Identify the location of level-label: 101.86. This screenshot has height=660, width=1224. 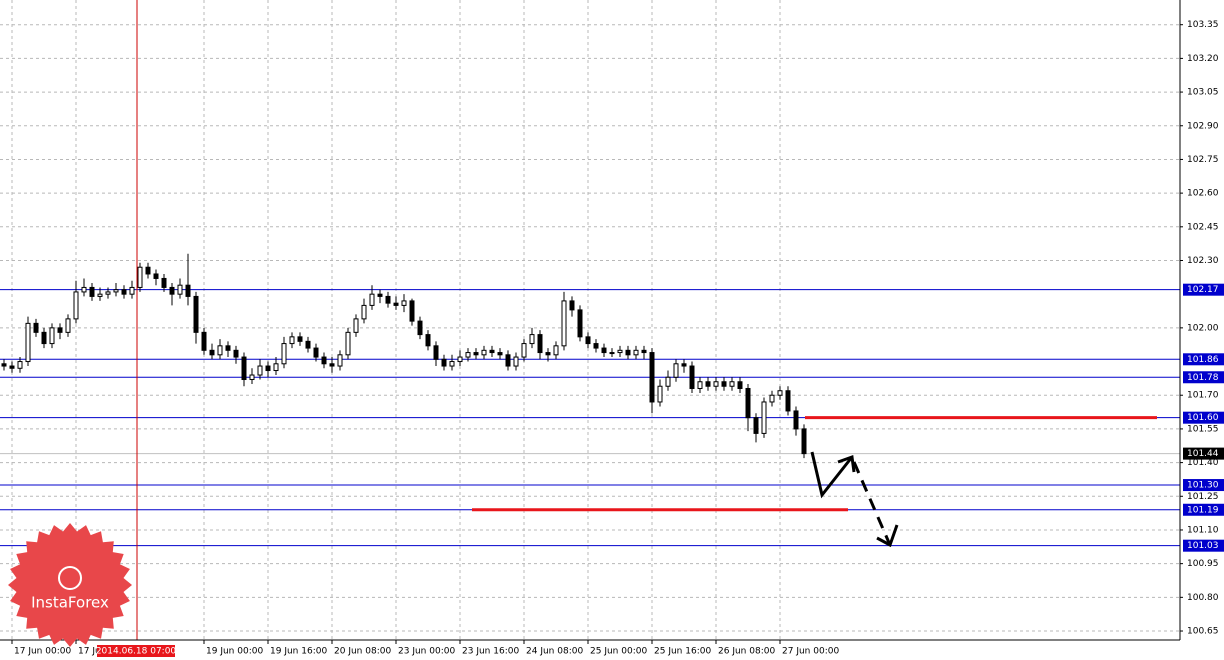
(1203, 360).